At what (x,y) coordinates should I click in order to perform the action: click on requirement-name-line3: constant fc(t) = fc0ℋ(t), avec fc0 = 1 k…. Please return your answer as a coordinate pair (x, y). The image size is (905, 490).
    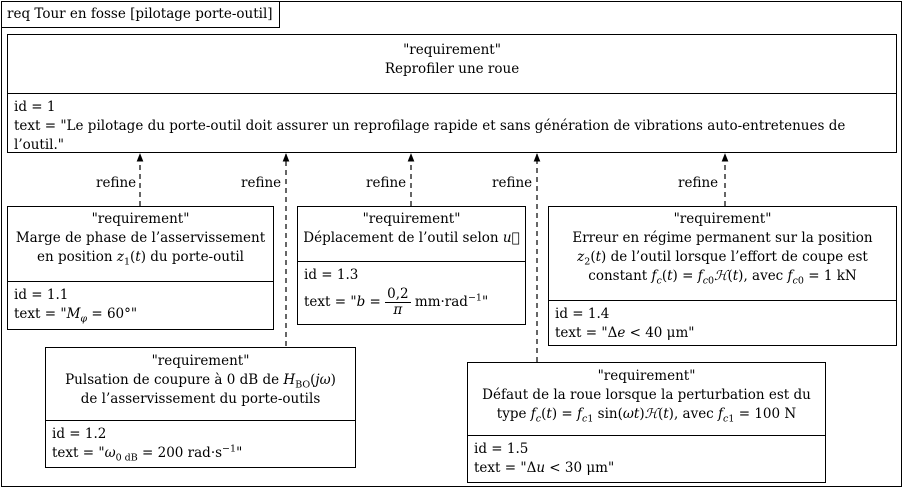
    Looking at the image, I should click on (722, 277).